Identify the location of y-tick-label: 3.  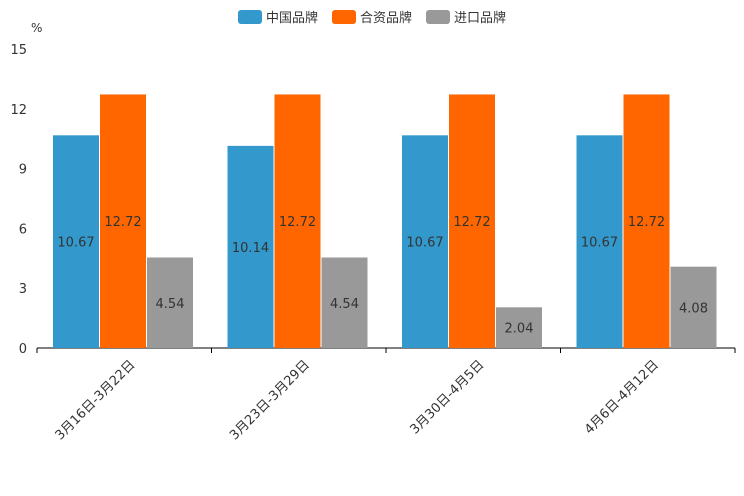
(23, 289).